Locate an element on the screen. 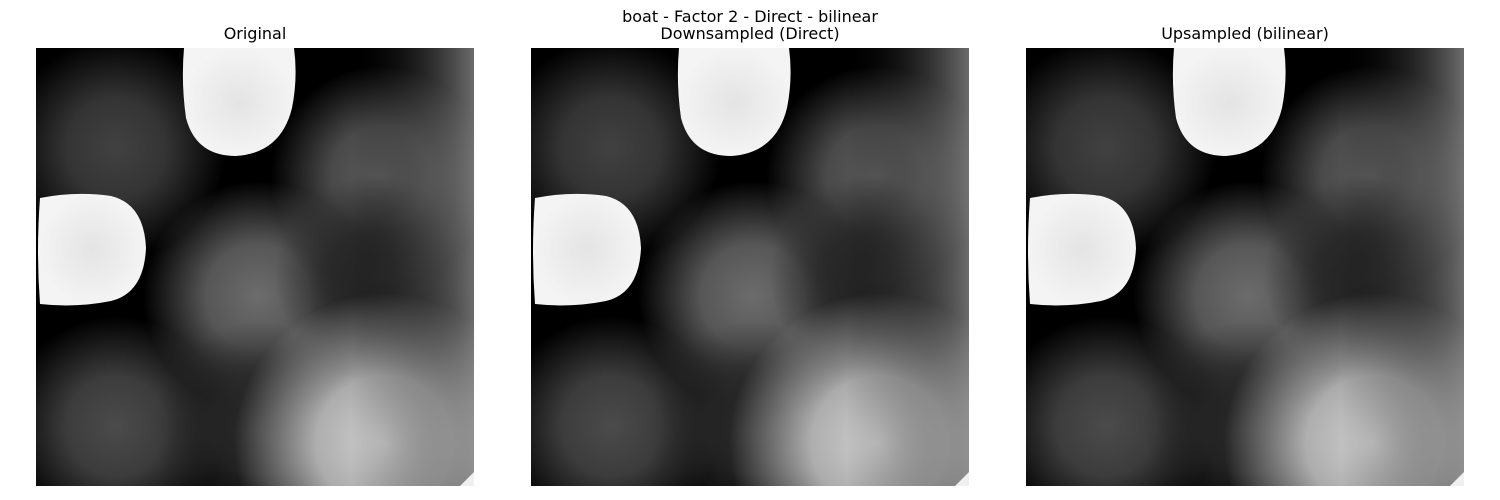 This screenshot has width=1500, height=500. panel-title-original: Original is located at coordinates (255, 33).